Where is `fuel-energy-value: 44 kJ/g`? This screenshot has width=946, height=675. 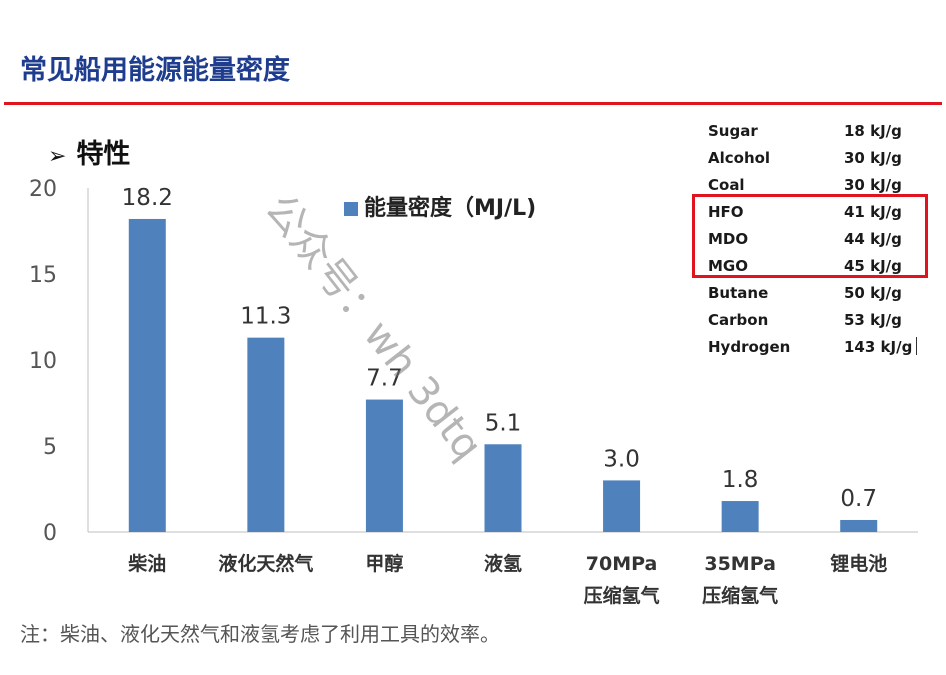
fuel-energy-value: 44 kJ/g is located at coordinates (873, 238).